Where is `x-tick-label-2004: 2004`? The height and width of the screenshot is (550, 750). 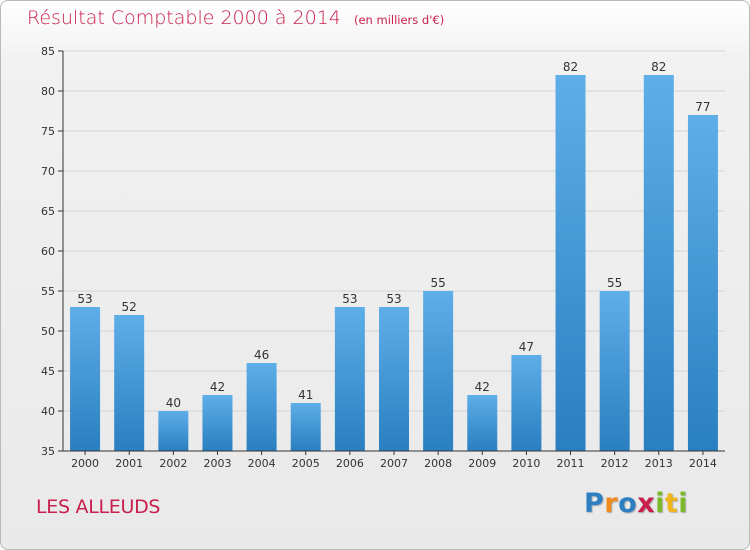
x-tick-label-2004: 2004 is located at coordinates (262, 463).